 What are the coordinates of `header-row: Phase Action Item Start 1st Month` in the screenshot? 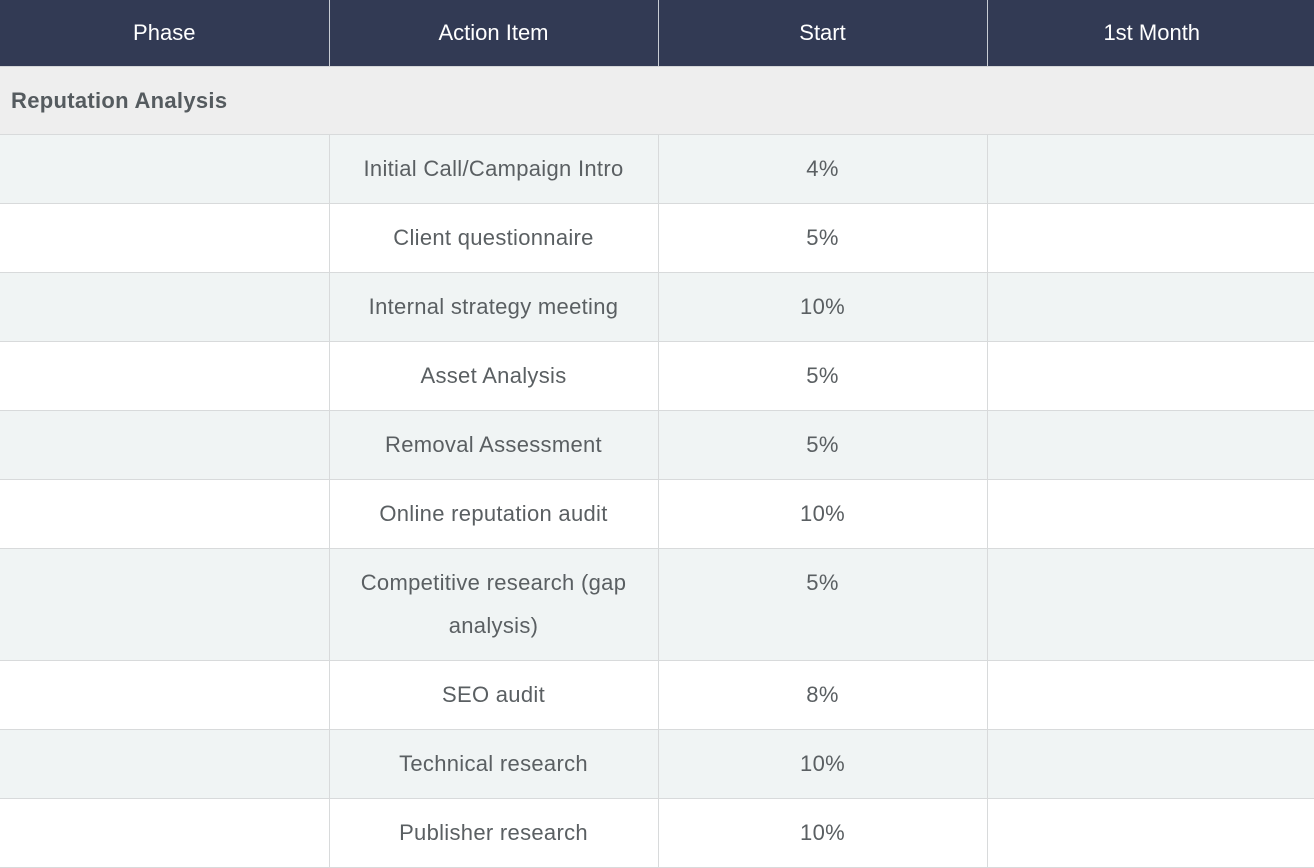 It's located at (657, 33).